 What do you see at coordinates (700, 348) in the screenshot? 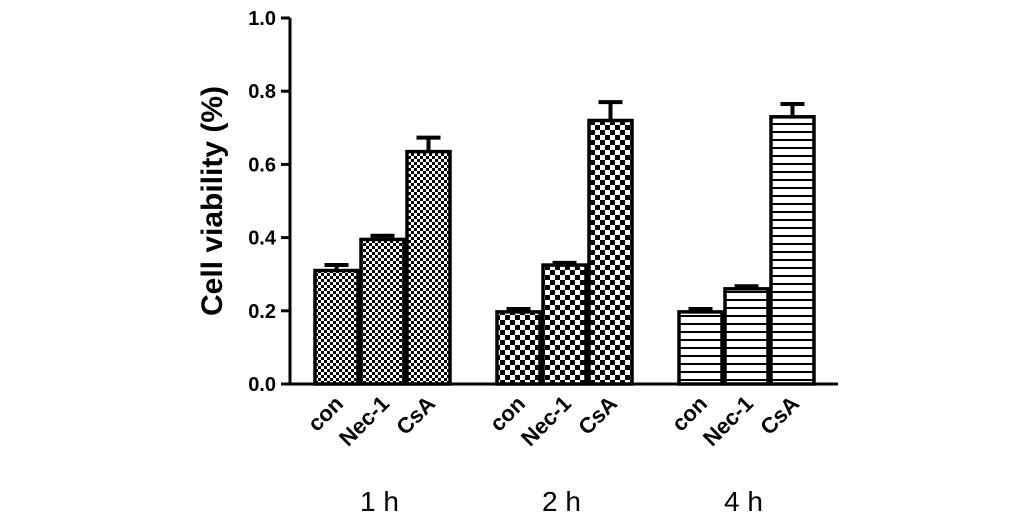
I see `bar-con-4h` at bounding box center [700, 348].